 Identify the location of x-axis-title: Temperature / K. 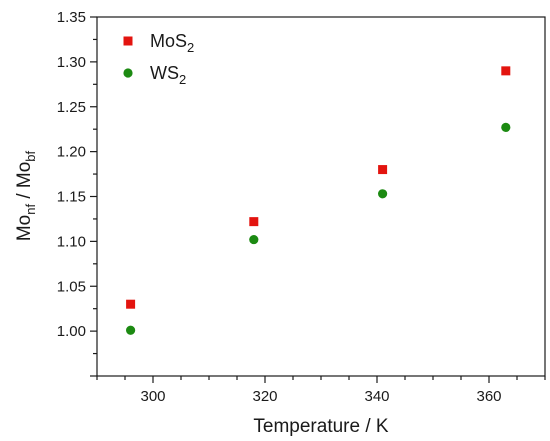
(320, 426).